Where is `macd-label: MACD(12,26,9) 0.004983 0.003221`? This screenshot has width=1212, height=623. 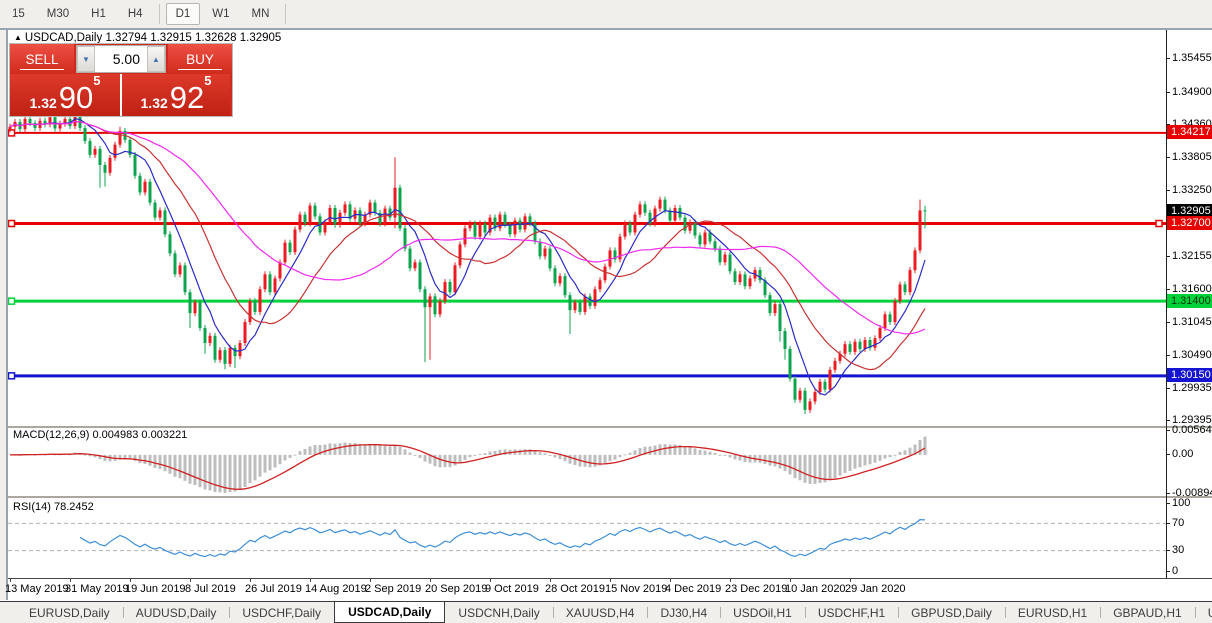
macd-label: MACD(12,26,9) 0.004983 0.003221 is located at coordinates (100, 435).